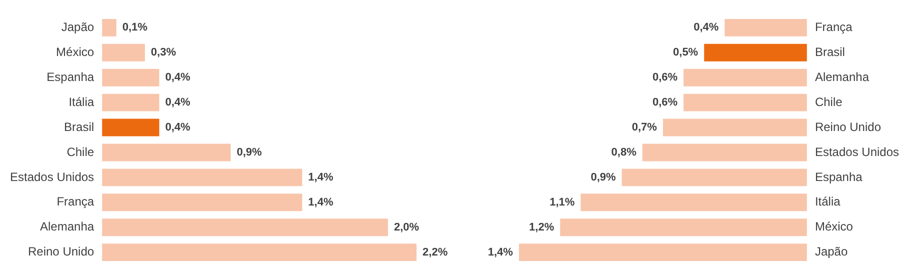 Image resolution: width=909 pixels, height=280 pixels. I want to click on data-label: 1,2%, so click(541, 227).